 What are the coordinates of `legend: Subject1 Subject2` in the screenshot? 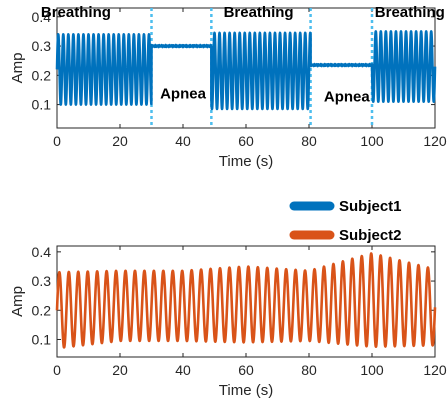 It's located at (345, 221).